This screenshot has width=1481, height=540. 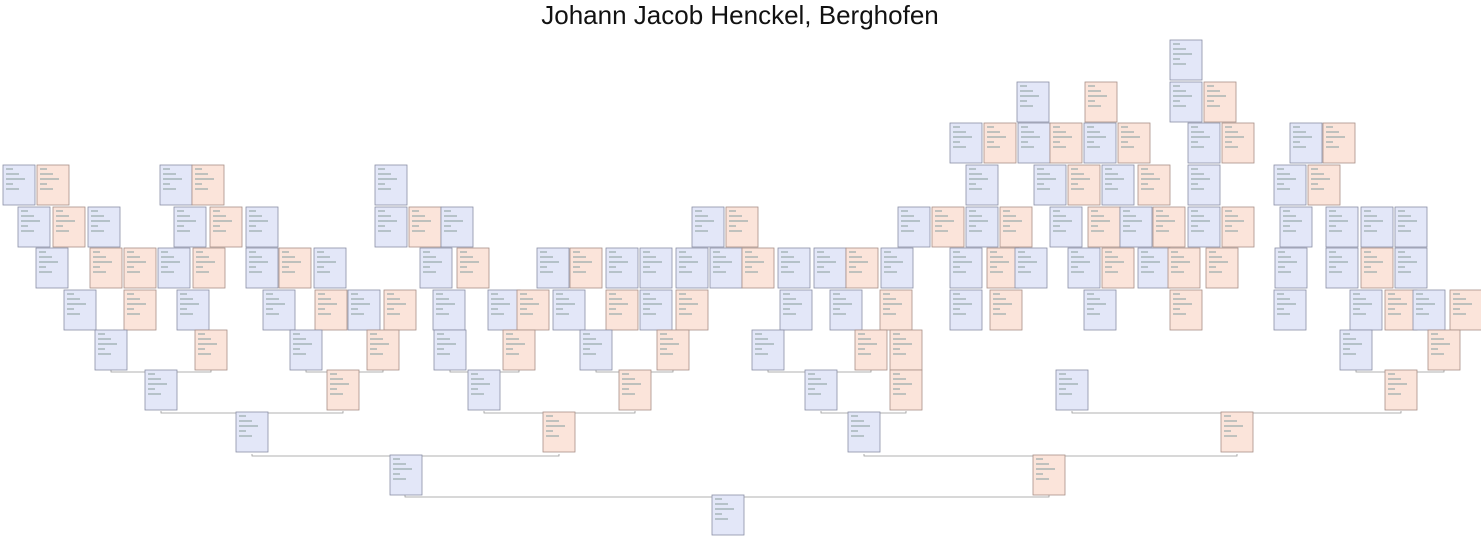 What do you see at coordinates (740, 15) in the screenshot?
I see `chart-title: Johann Jacob Henckel, Berghofen` at bounding box center [740, 15].